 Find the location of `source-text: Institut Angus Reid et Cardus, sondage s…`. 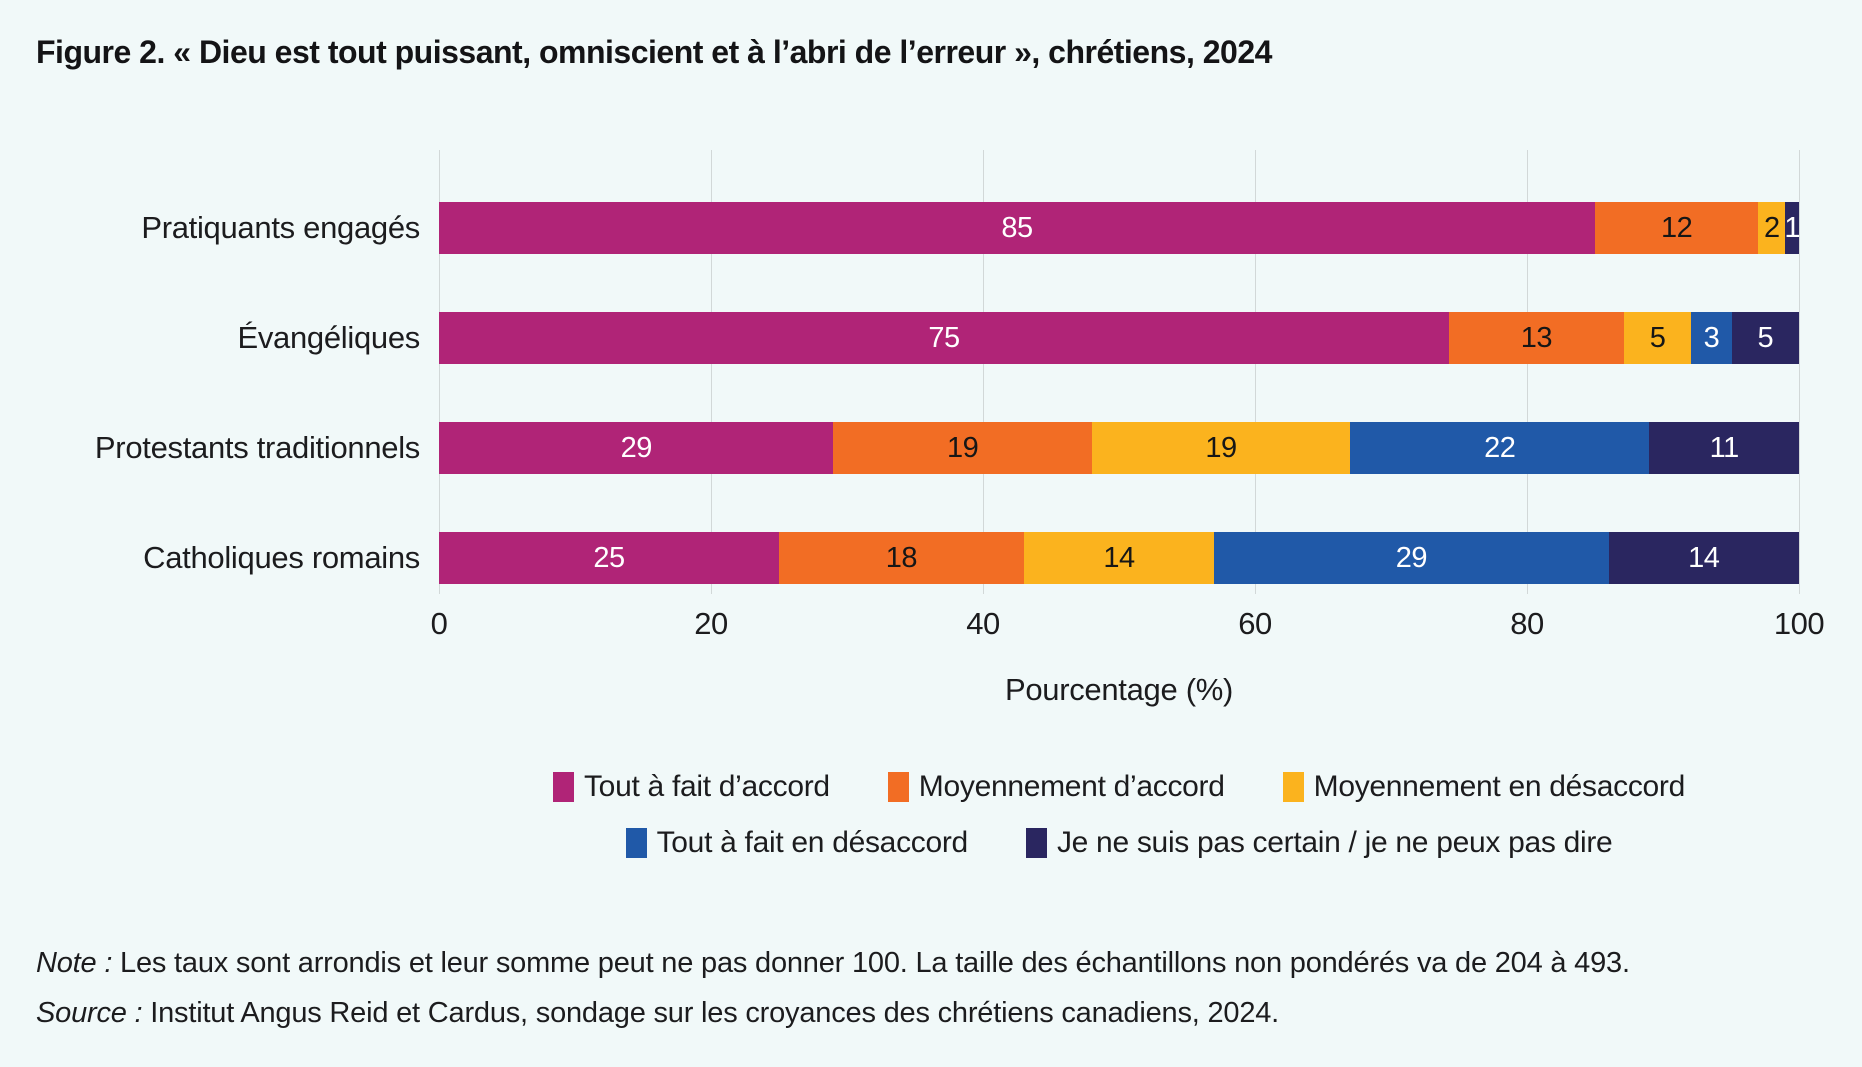

source-text: Institut Angus Reid et Cardus, sondage s… is located at coordinates (711, 1013).